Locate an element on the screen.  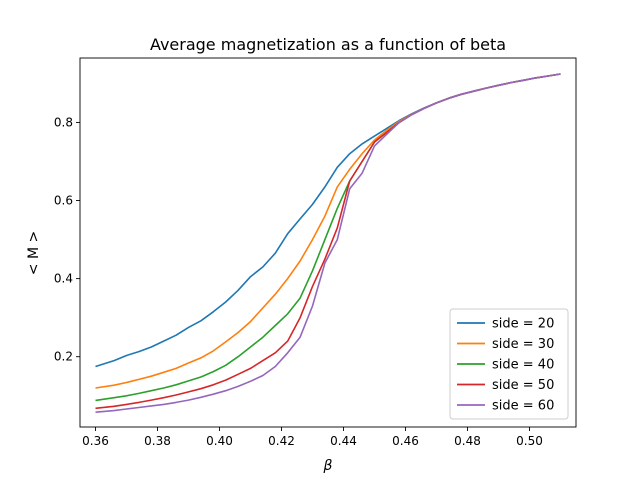
y-tick-label: 0.4 is located at coordinates (63, 279).